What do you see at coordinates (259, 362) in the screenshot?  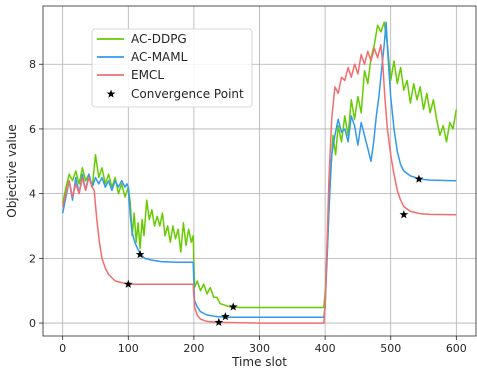 I see `x-axis-label: Time slot` at bounding box center [259, 362].